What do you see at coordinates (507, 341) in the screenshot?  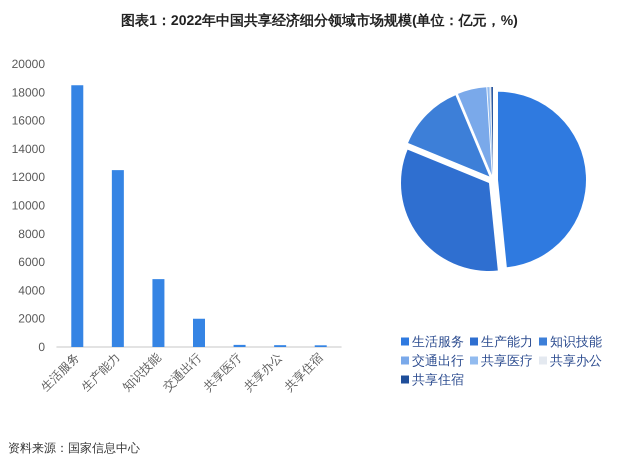 I see `legend-label: 生产能力` at bounding box center [507, 341].